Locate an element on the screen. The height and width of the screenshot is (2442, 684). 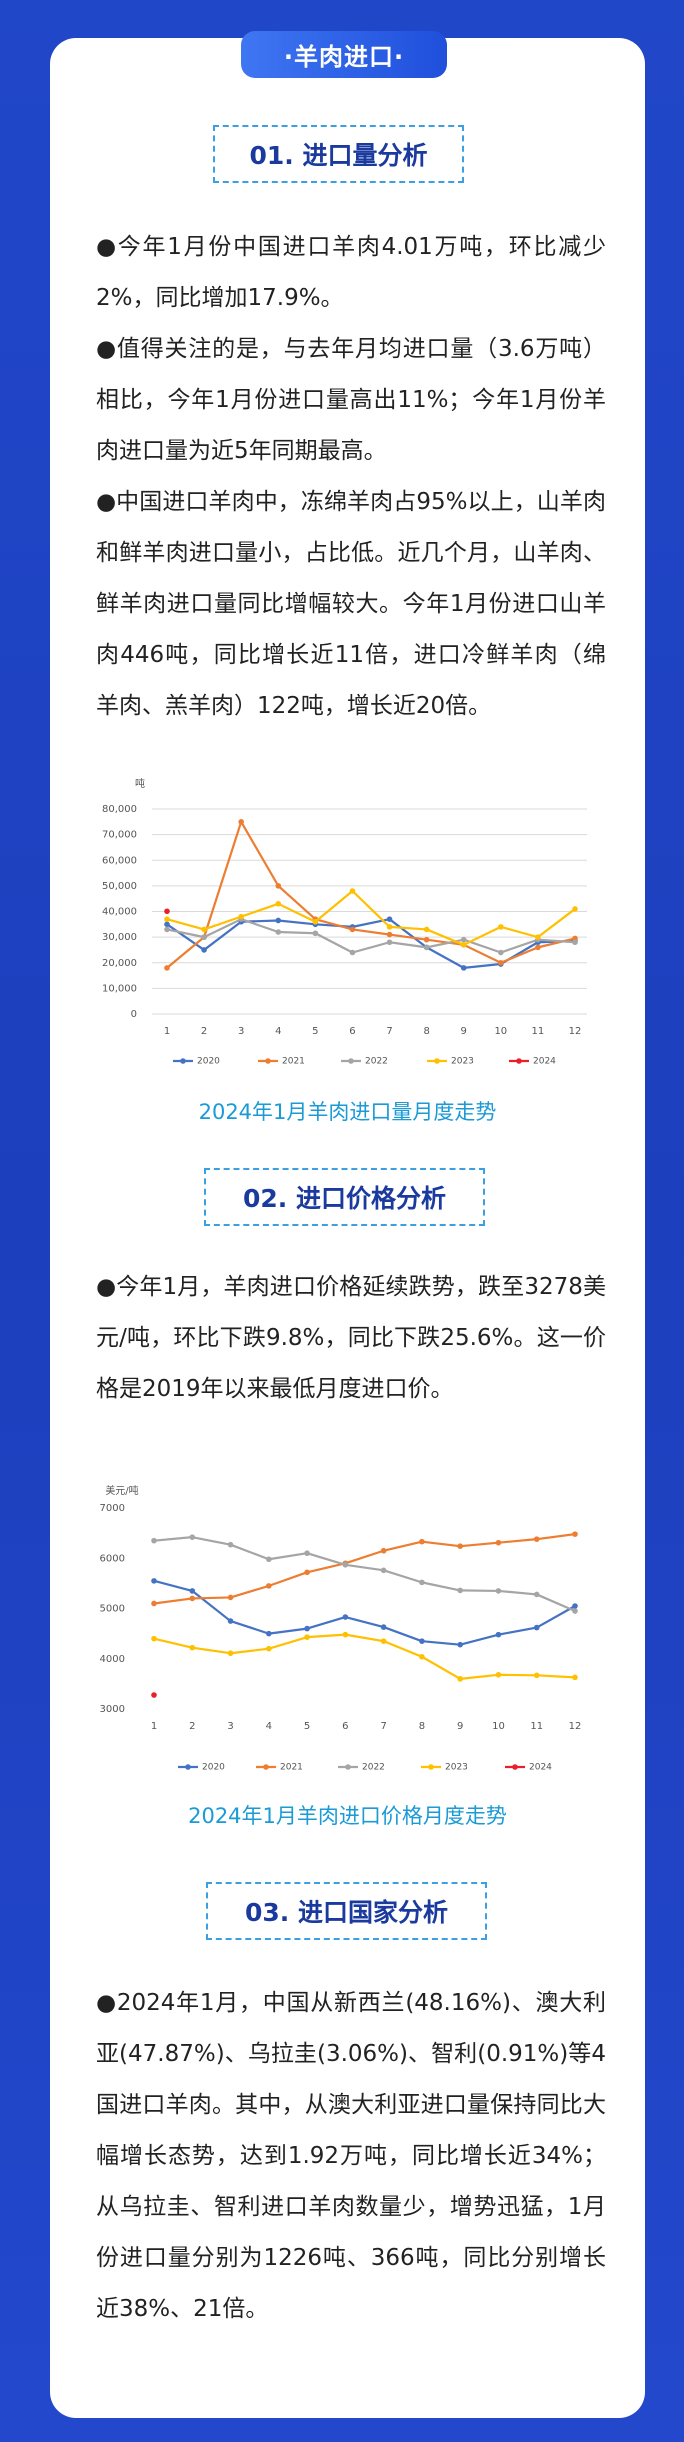
paragraph: ●今年1月份中国进口羊肉4.01万吨，环比减少2%，同比增加17.9%。 is located at coordinates (351, 272).